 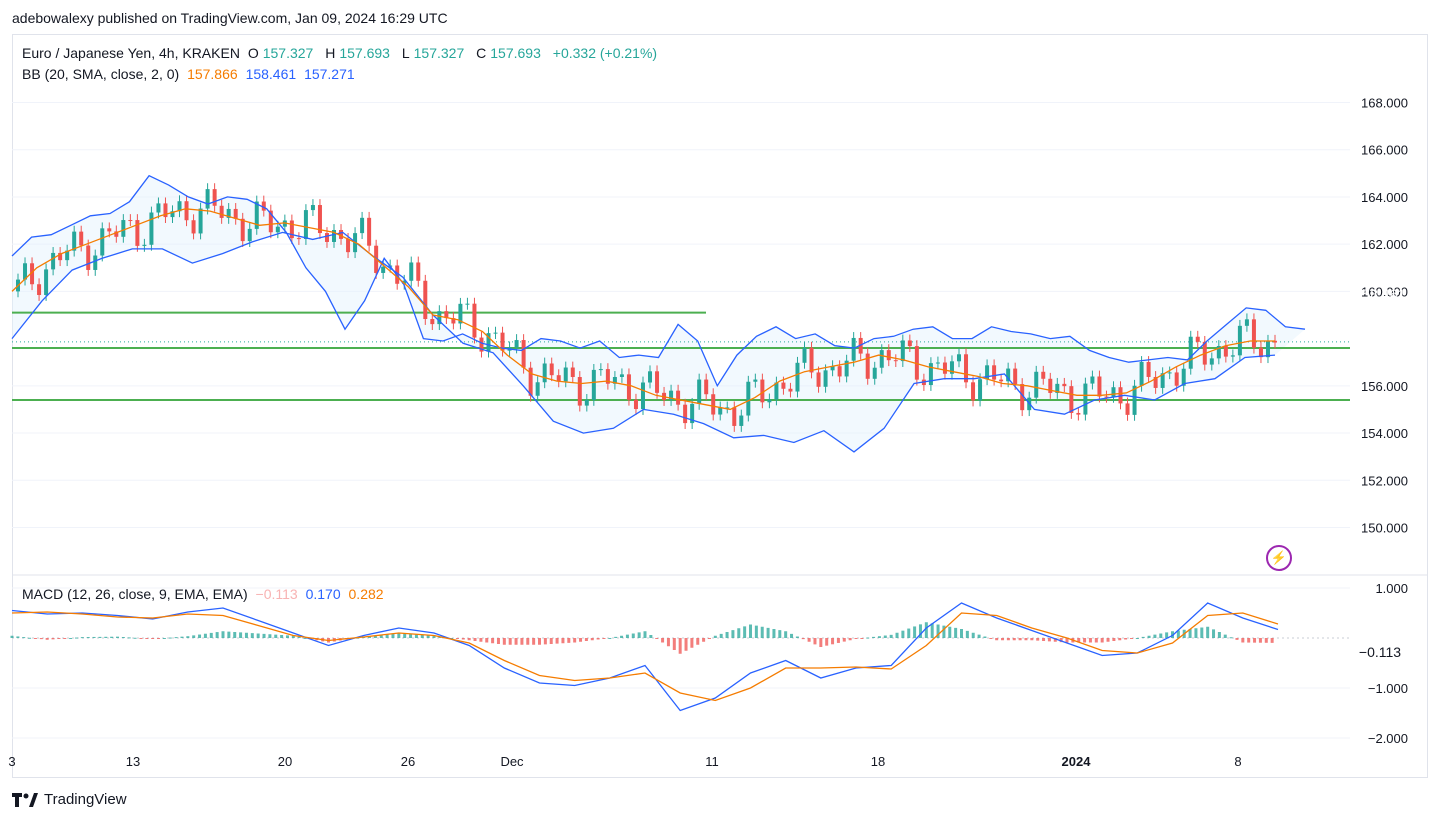 I want to click on time-tick-label: 3, so click(x=11, y=761).